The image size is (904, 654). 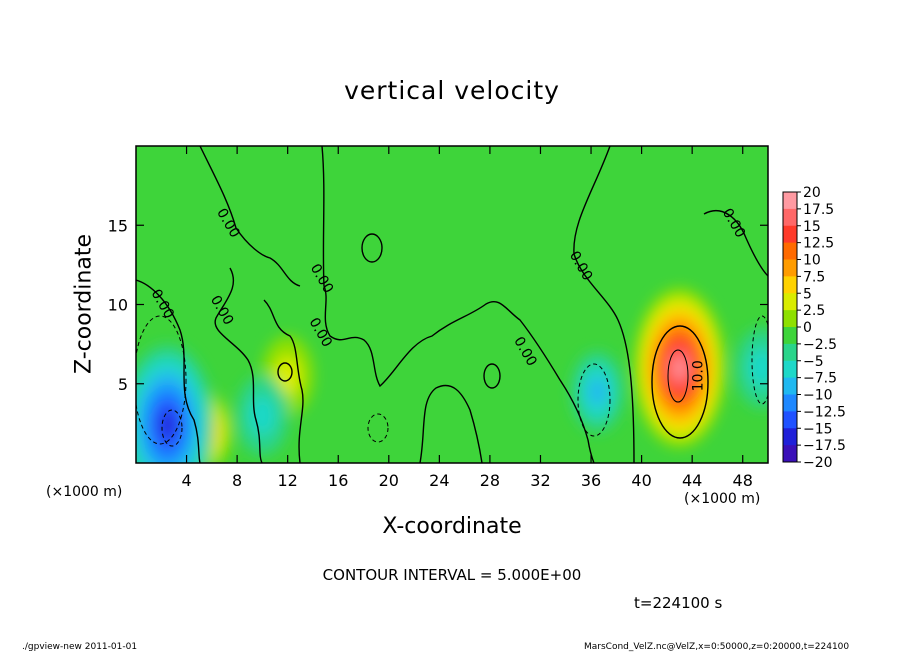 What do you see at coordinates (818, 244) in the screenshot?
I see `colorbar-label-3: 12.5` at bounding box center [818, 244].